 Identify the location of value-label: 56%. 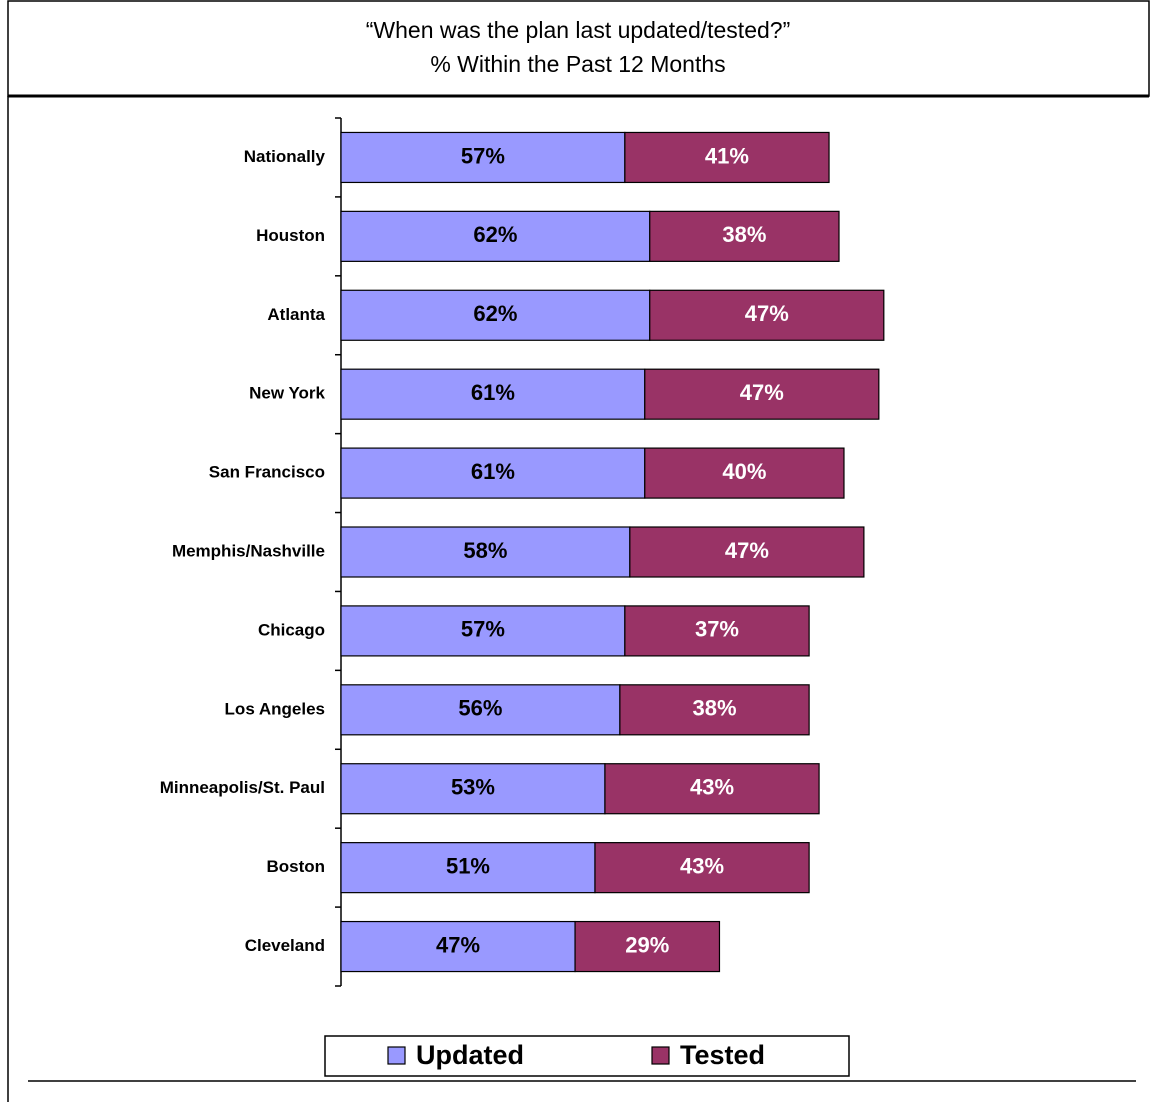
(480, 708).